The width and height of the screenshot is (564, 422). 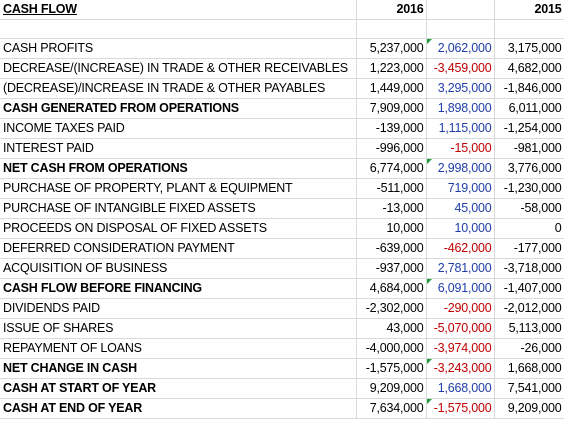 I want to click on change-value-cell: 45,000, so click(x=460, y=208).